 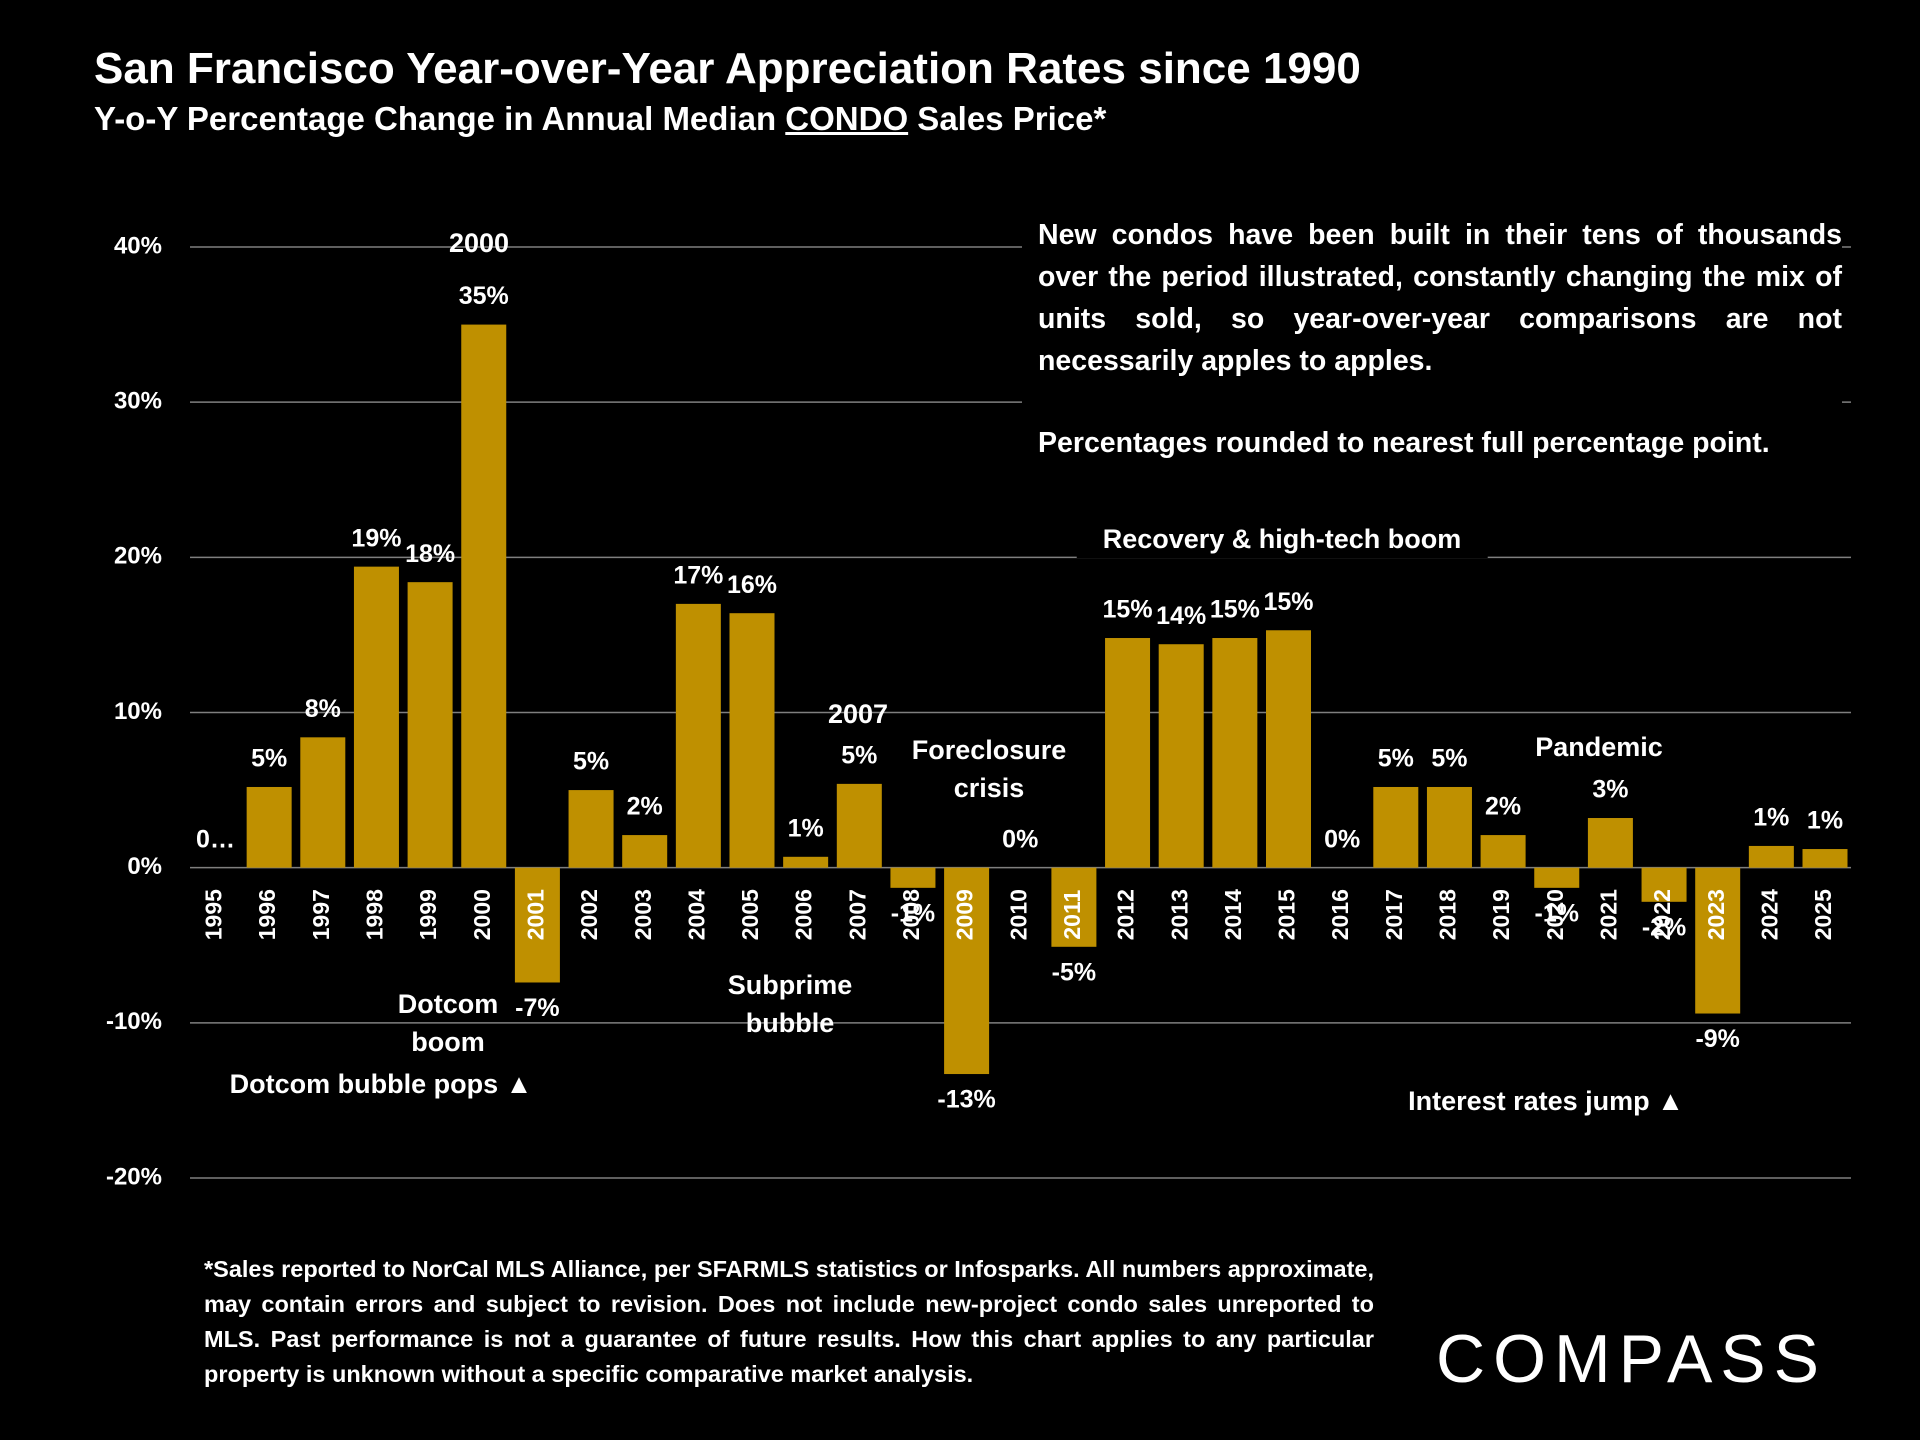 I want to click on x-tick-label: 2010, so click(x=1018, y=914).